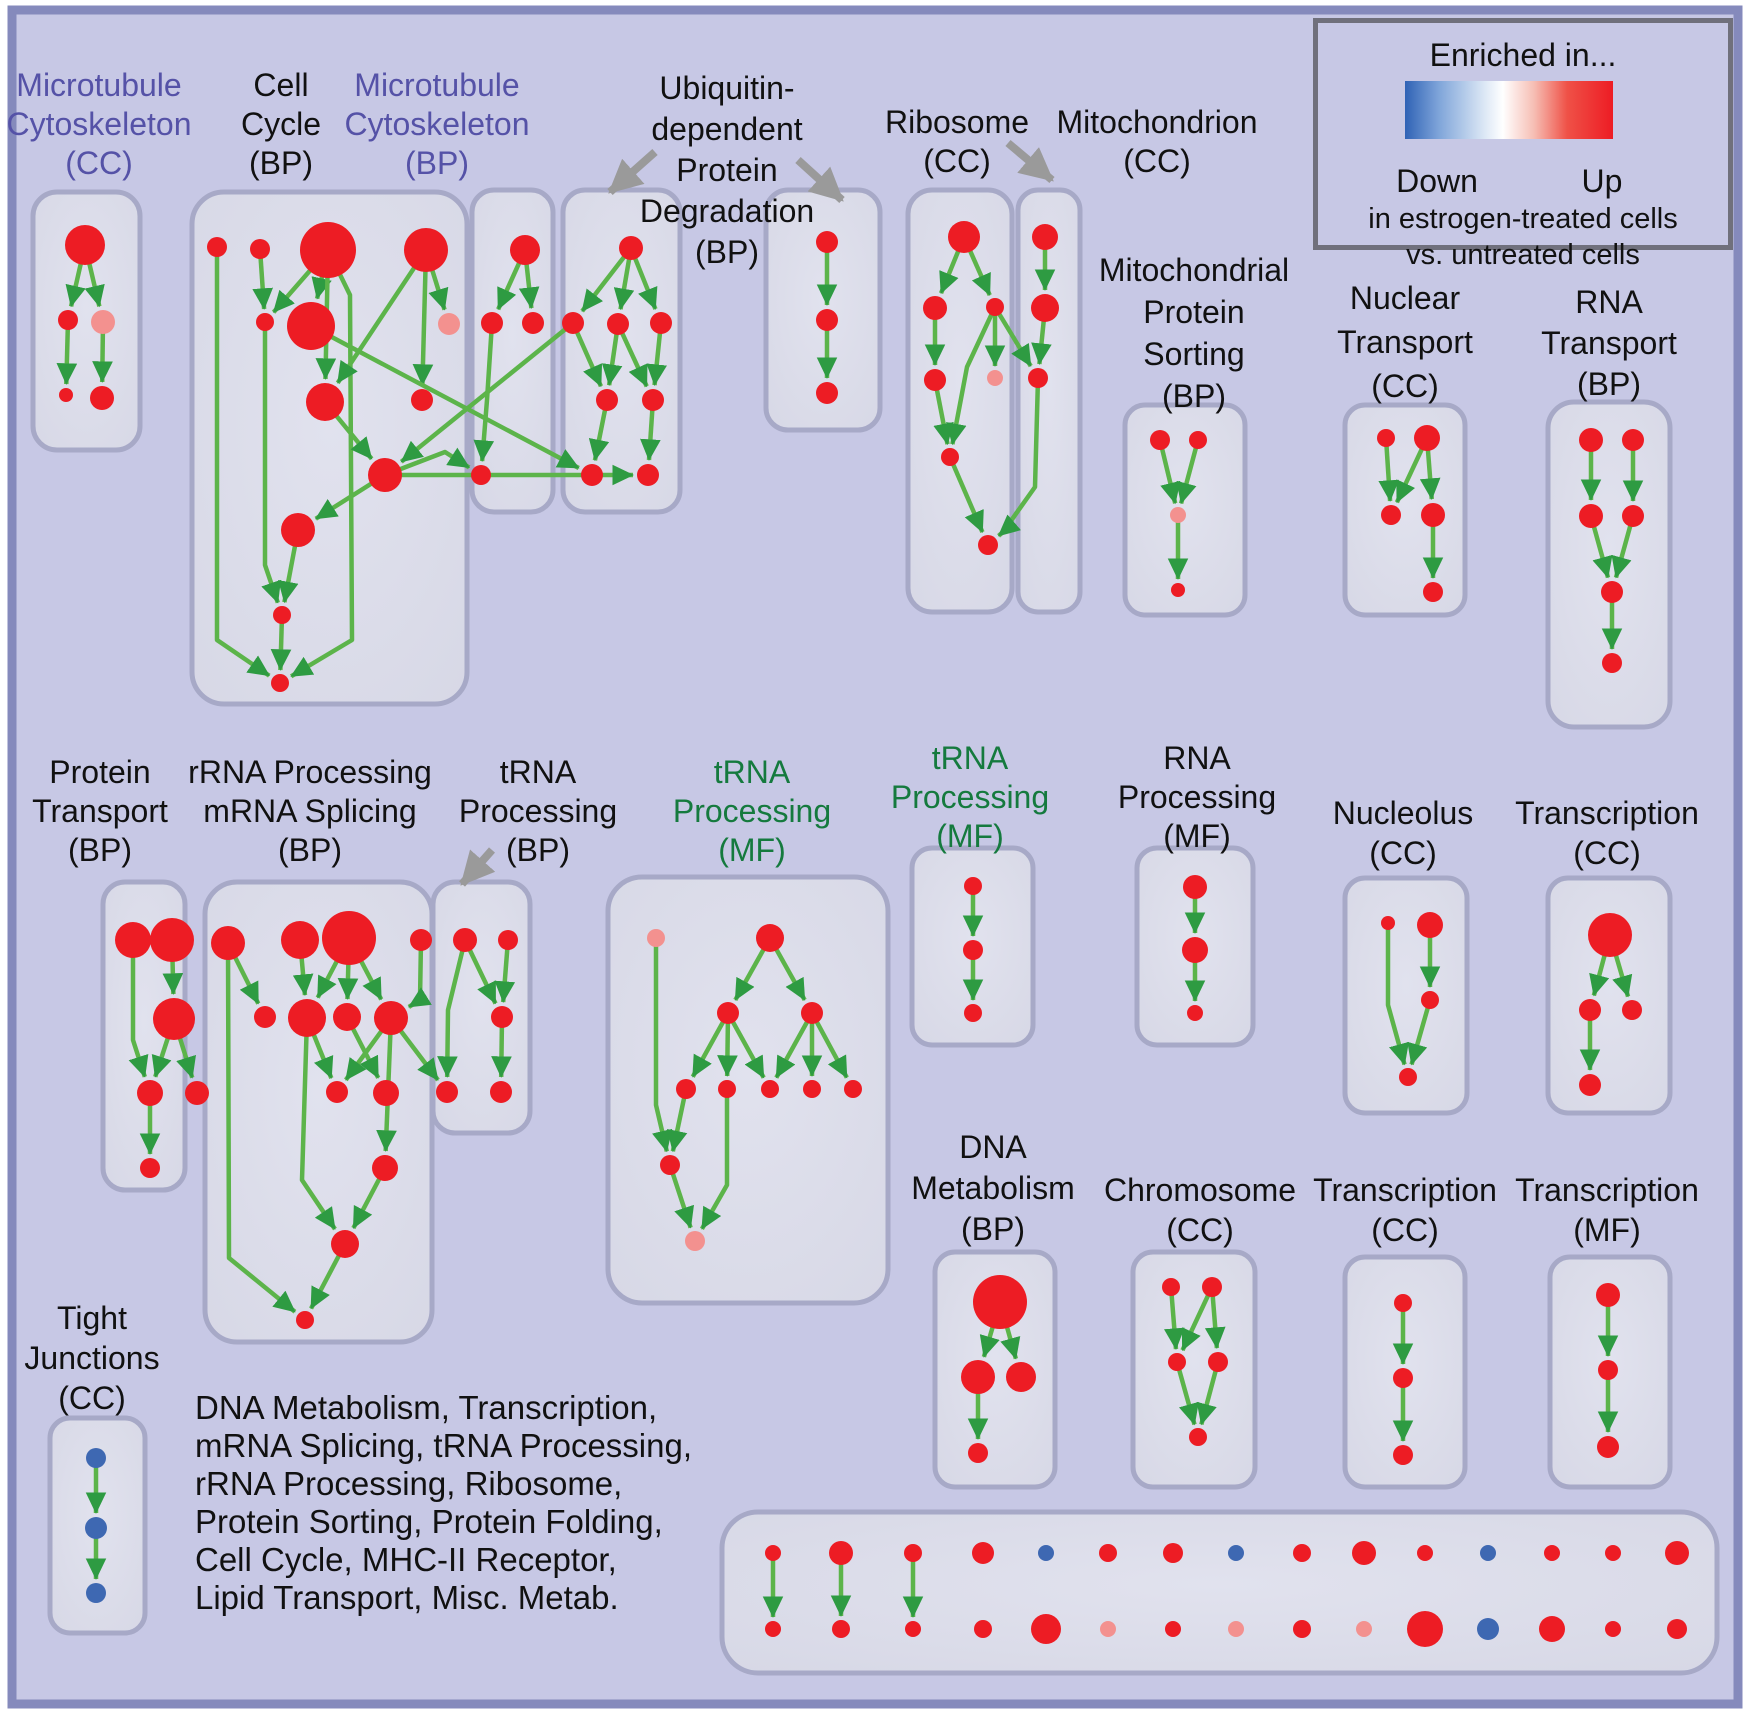  Describe the element at coordinates (1197, 796) in the screenshot. I see `cluster-label-rna-processing-mf: RNA Processing (MF)` at that location.